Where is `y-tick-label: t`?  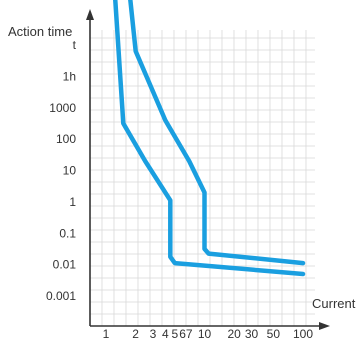 y-tick-label: t is located at coordinates (75, 45).